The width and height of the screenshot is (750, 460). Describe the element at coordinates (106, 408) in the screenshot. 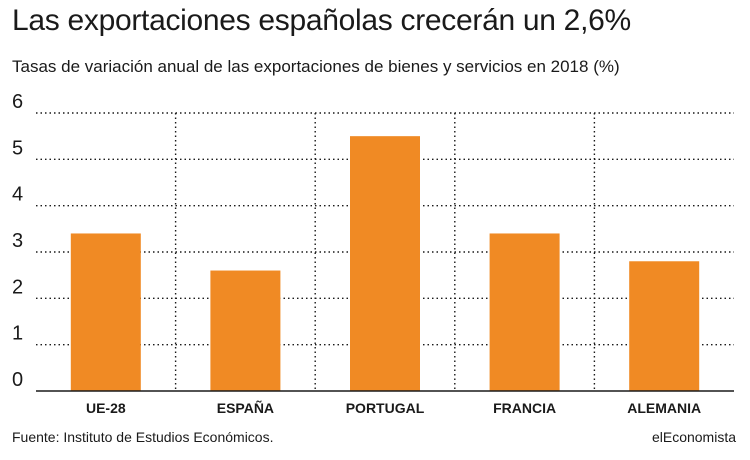

I see `x-tick-label: UE-28` at that location.